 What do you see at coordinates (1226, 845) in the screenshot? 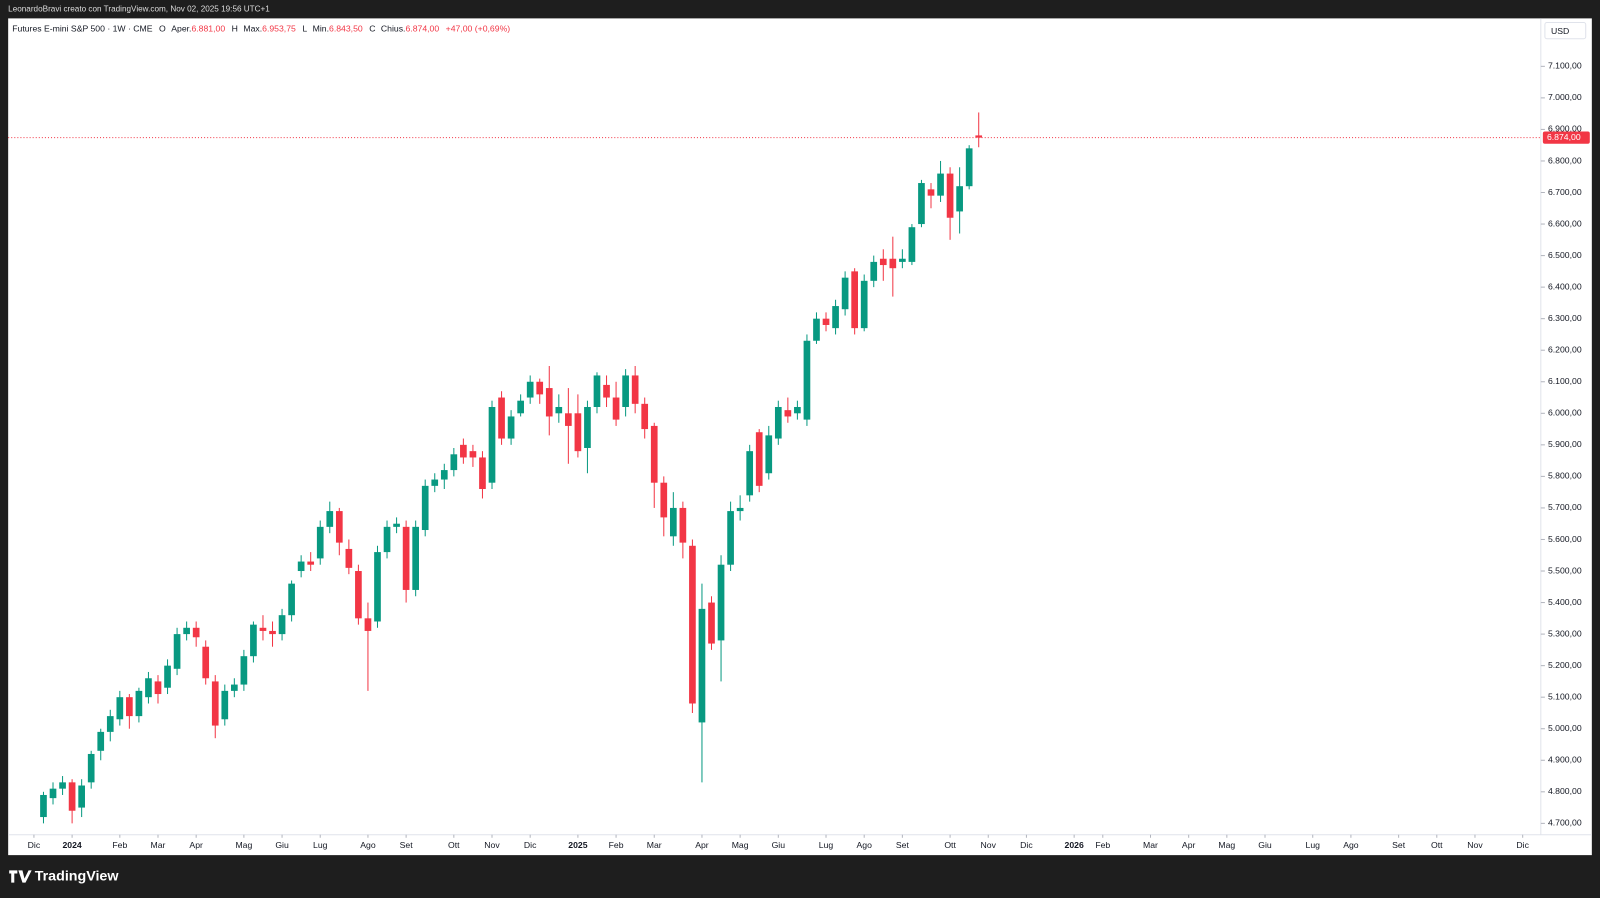
I see `x-tick-label: Mag` at bounding box center [1226, 845].